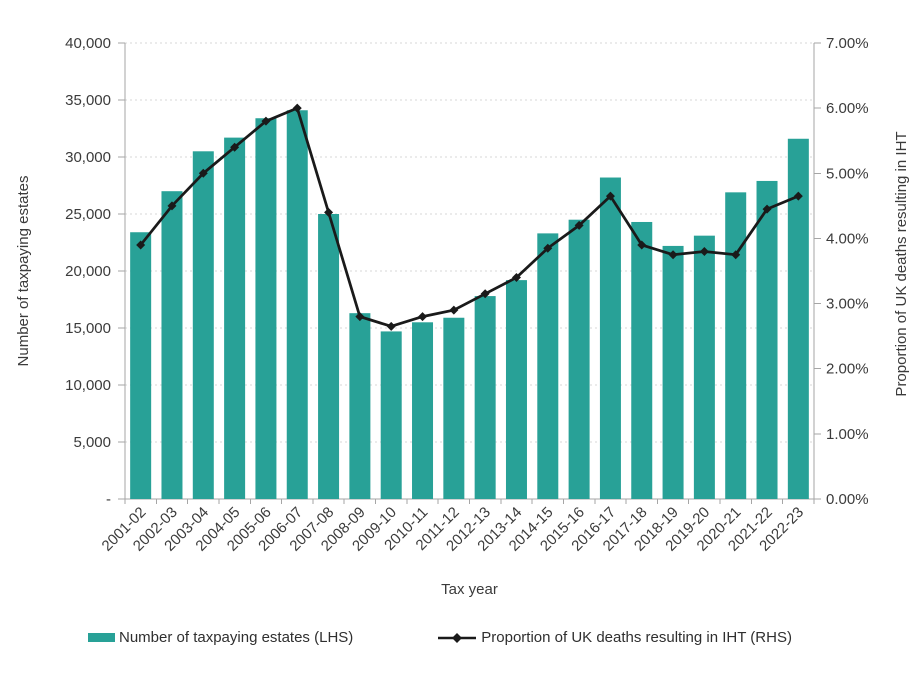 The width and height of the screenshot is (924, 688). What do you see at coordinates (108, 499) in the screenshot?
I see `left-tick-label-0: -` at bounding box center [108, 499].